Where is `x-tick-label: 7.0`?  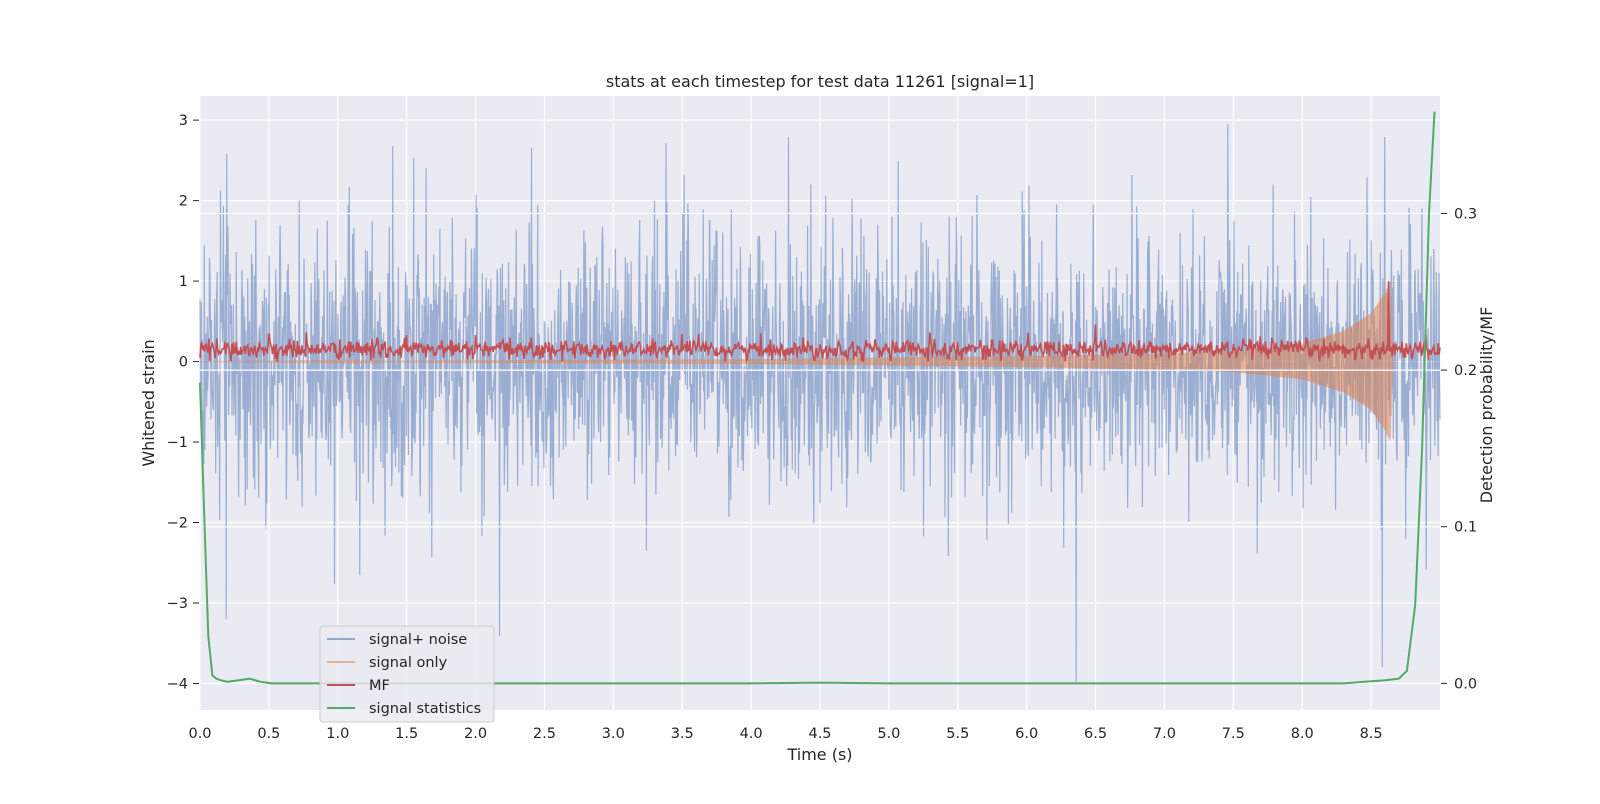 x-tick-label: 7.0 is located at coordinates (1164, 734).